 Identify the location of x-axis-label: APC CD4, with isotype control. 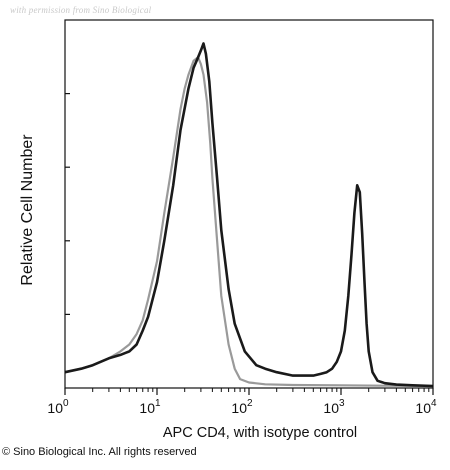
(260, 433).